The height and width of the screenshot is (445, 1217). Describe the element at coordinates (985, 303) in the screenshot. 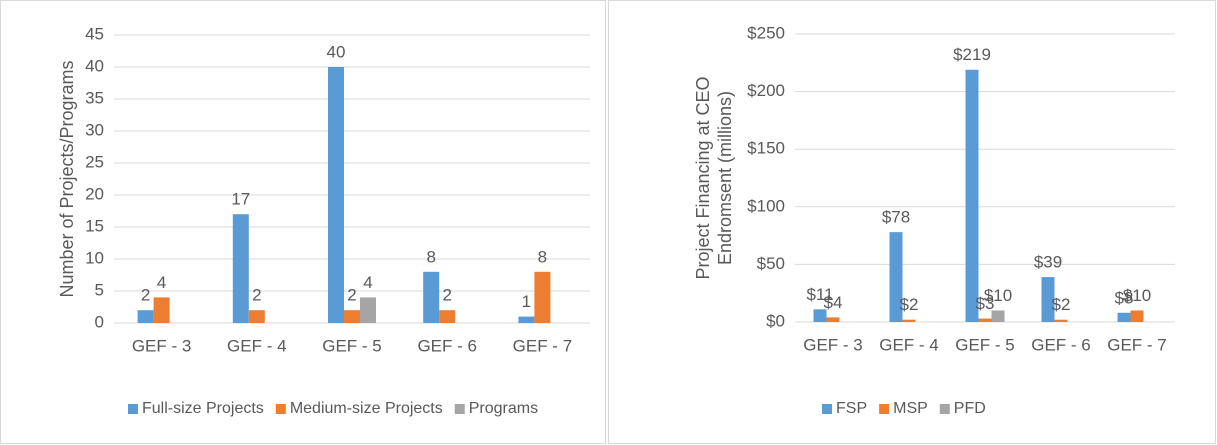

I see `data-label: $3` at that location.